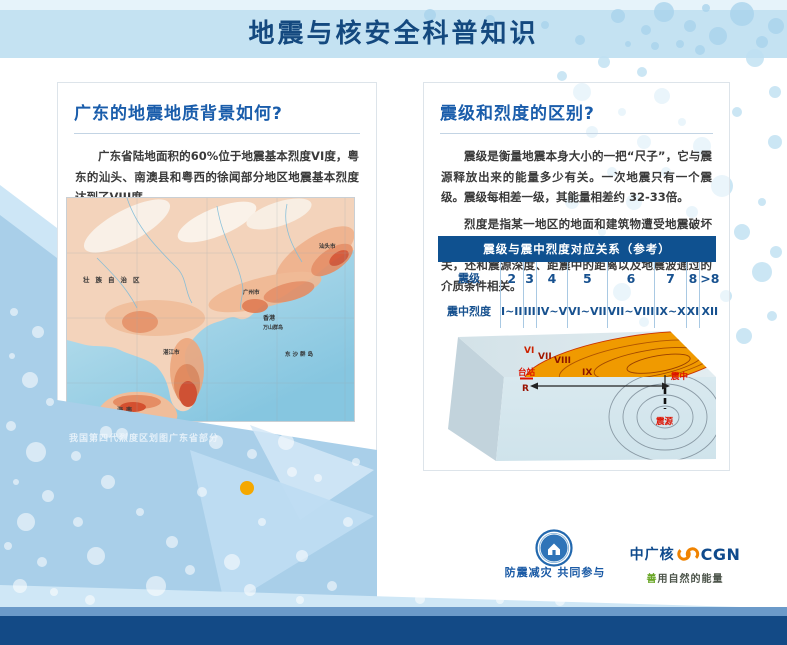 The image size is (787, 645). I want to click on magnitude-cell: 8, so click(692, 278).